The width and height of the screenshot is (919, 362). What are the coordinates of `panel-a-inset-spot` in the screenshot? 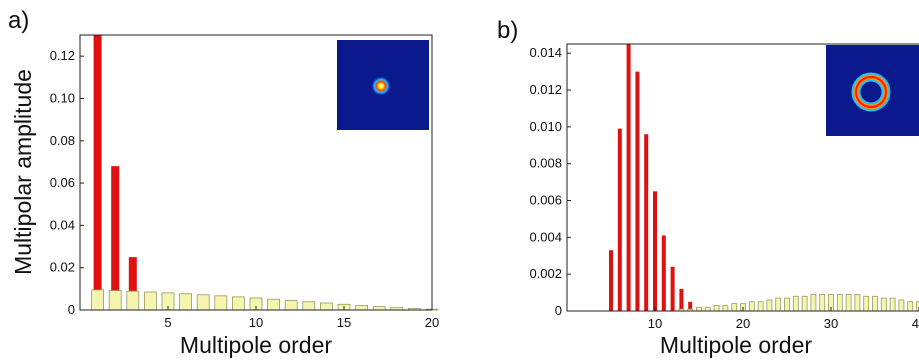 It's located at (383, 85).